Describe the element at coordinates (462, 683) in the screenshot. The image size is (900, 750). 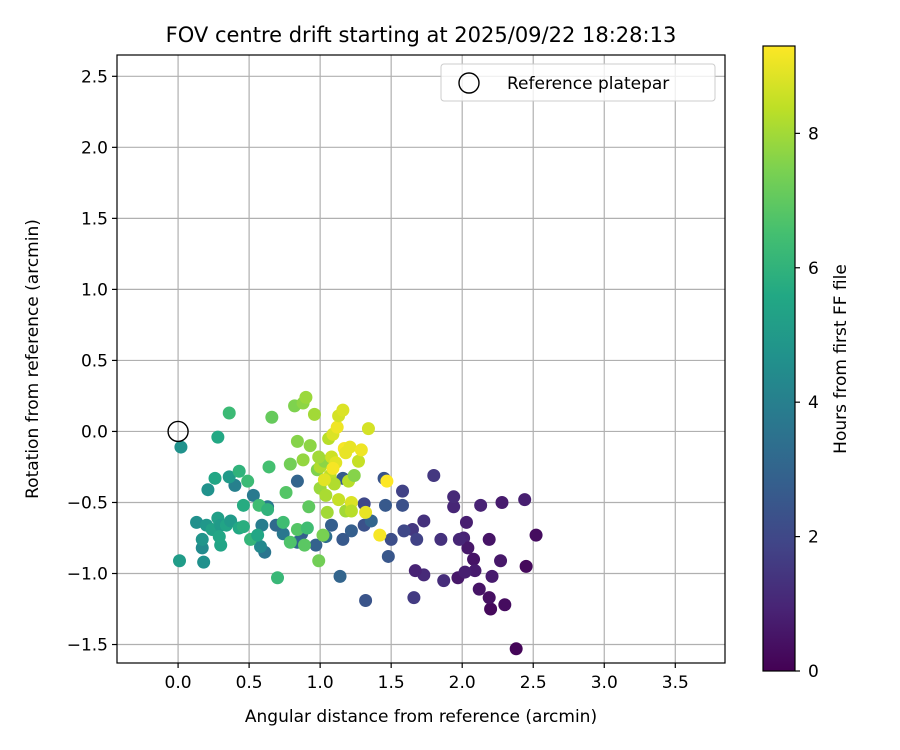
I see `x-tick-label: 2.0` at that location.